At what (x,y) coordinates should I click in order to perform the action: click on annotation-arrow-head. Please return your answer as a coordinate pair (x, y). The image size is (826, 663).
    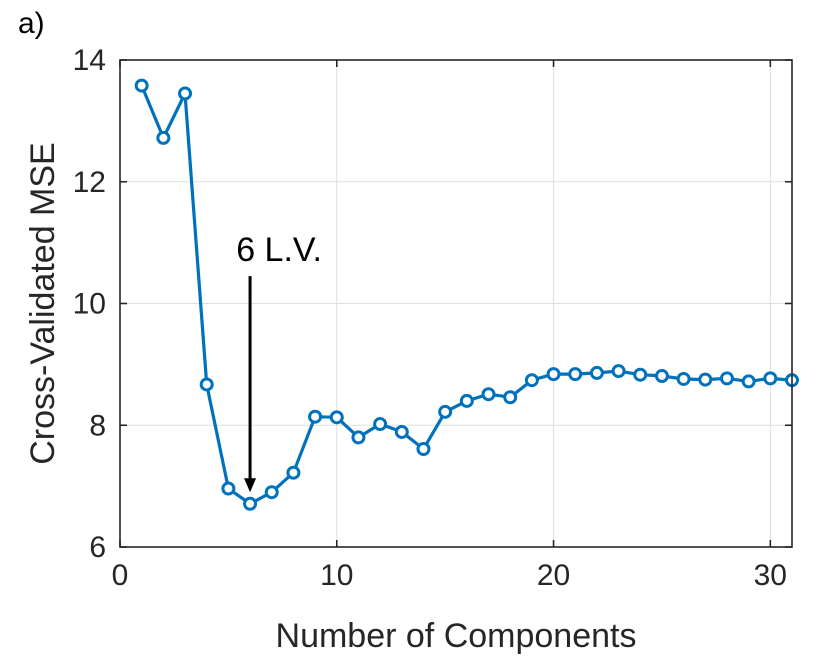
    Looking at the image, I should click on (250, 485).